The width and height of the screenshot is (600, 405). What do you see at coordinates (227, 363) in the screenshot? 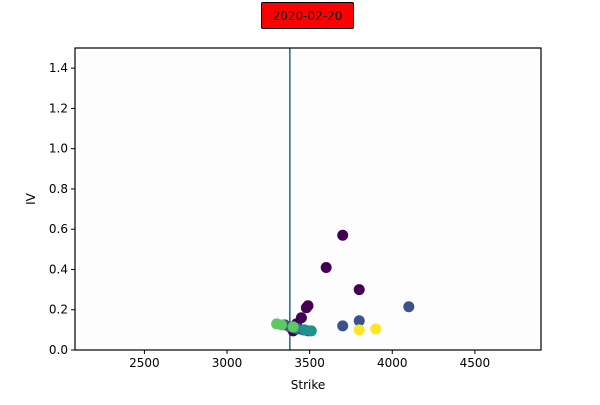
I see `x-tick-label: 3000` at bounding box center [227, 363].